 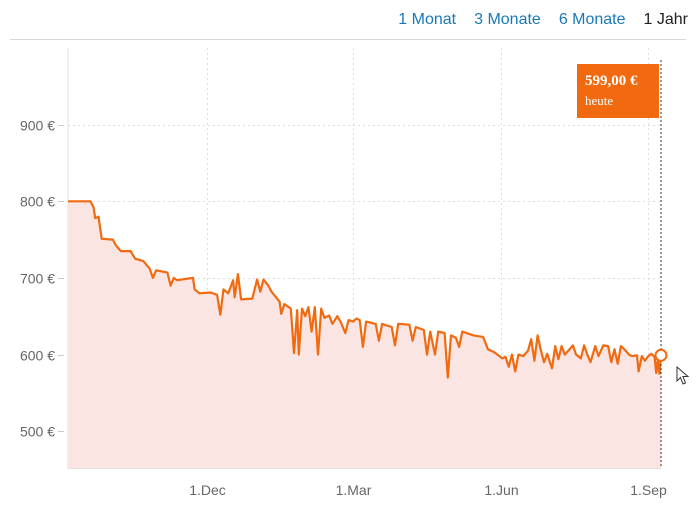 What do you see at coordinates (427, 19) in the screenshot?
I see `tab-1-month: 1 Monat` at bounding box center [427, 19].